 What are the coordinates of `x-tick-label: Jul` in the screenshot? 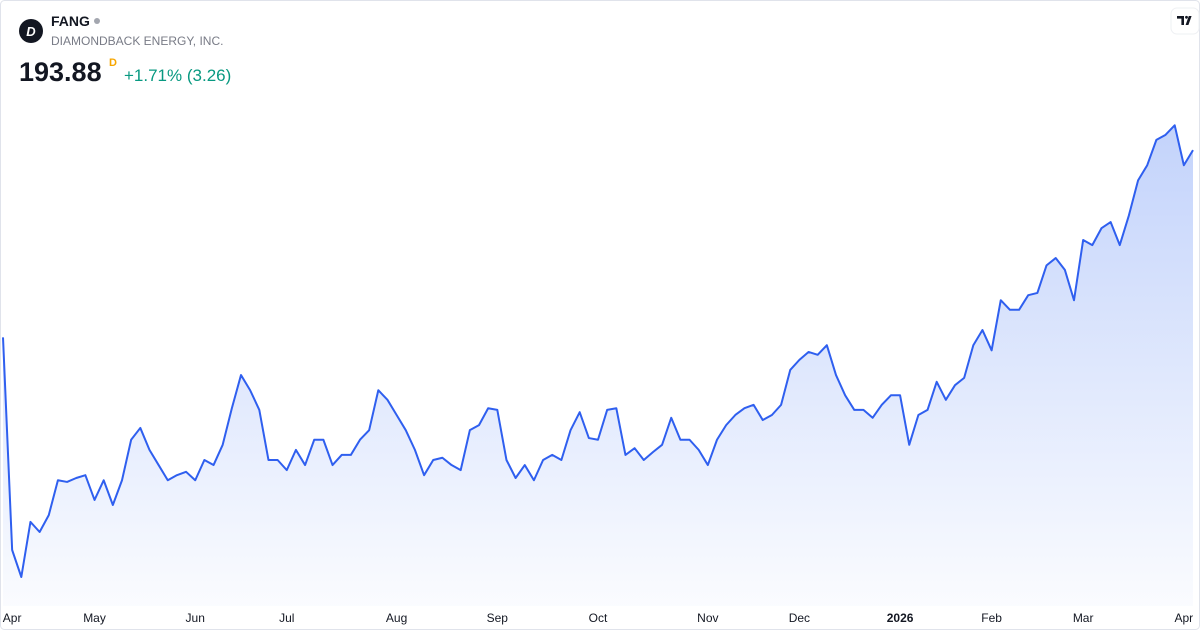 It's located at (286, 618).